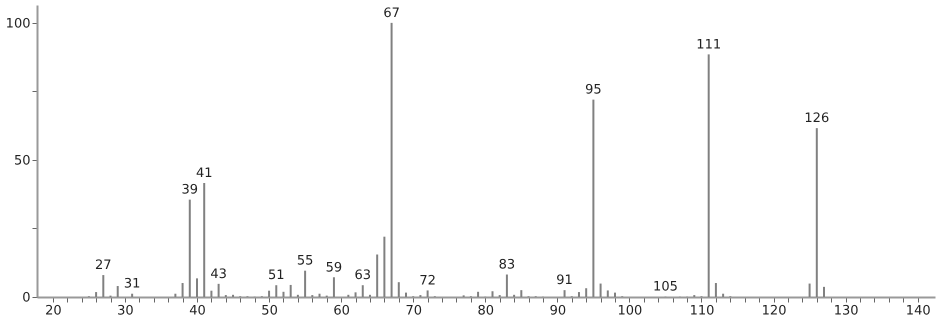  Describe the element at coordinates (817, 118) in the screenshot. I see `annotation: 126` at that location.